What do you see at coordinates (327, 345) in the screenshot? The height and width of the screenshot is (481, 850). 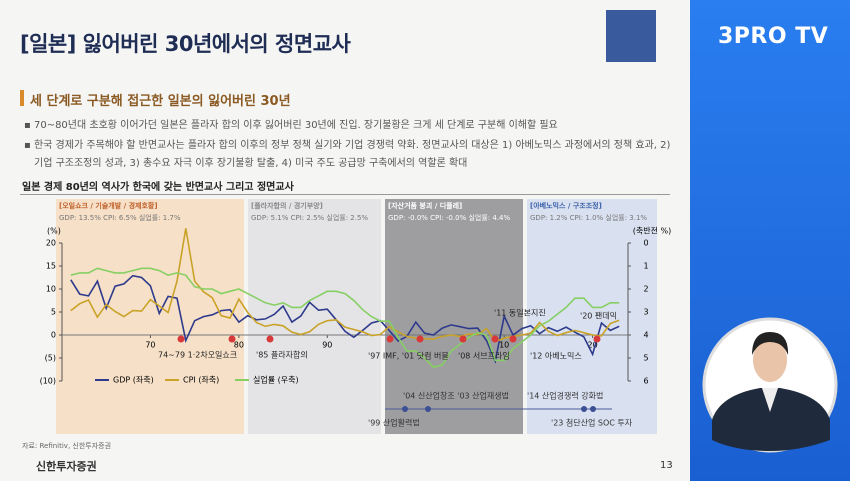 I see `x-tick-label: 90` at bounding box center [327, 345].